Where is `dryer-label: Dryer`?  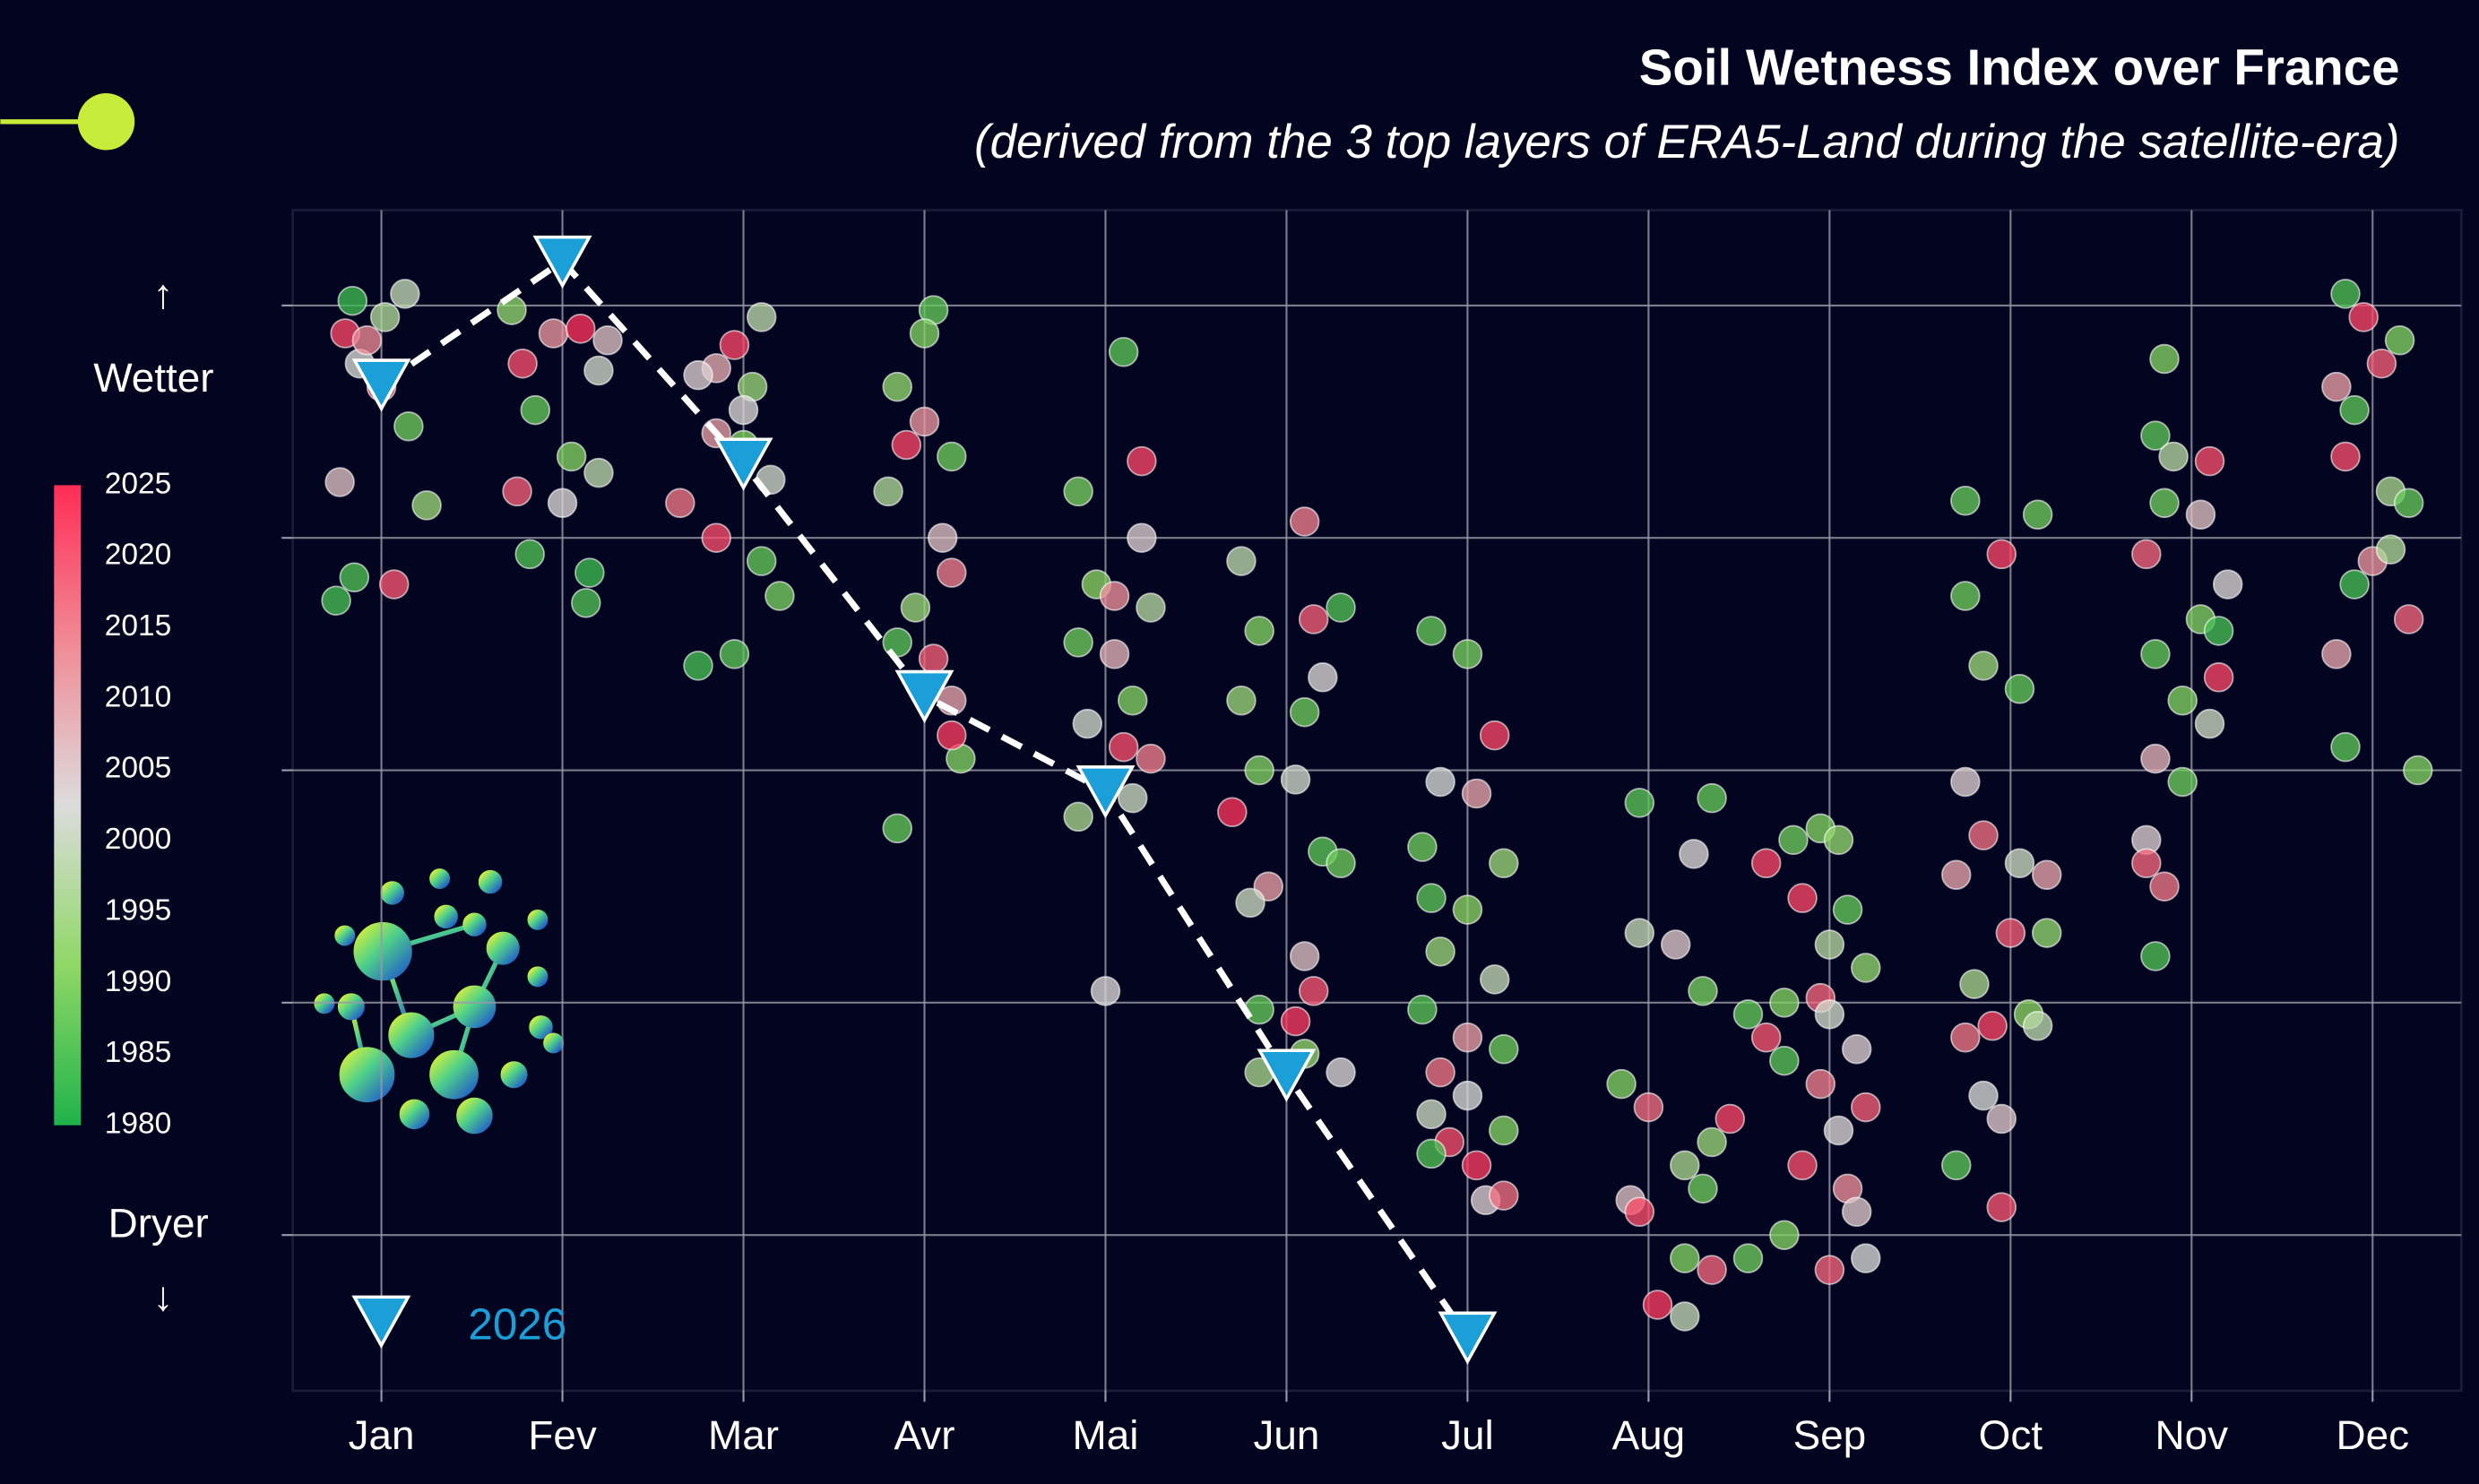 dryer-label: Dryer is located at coordinates (158, 1223).